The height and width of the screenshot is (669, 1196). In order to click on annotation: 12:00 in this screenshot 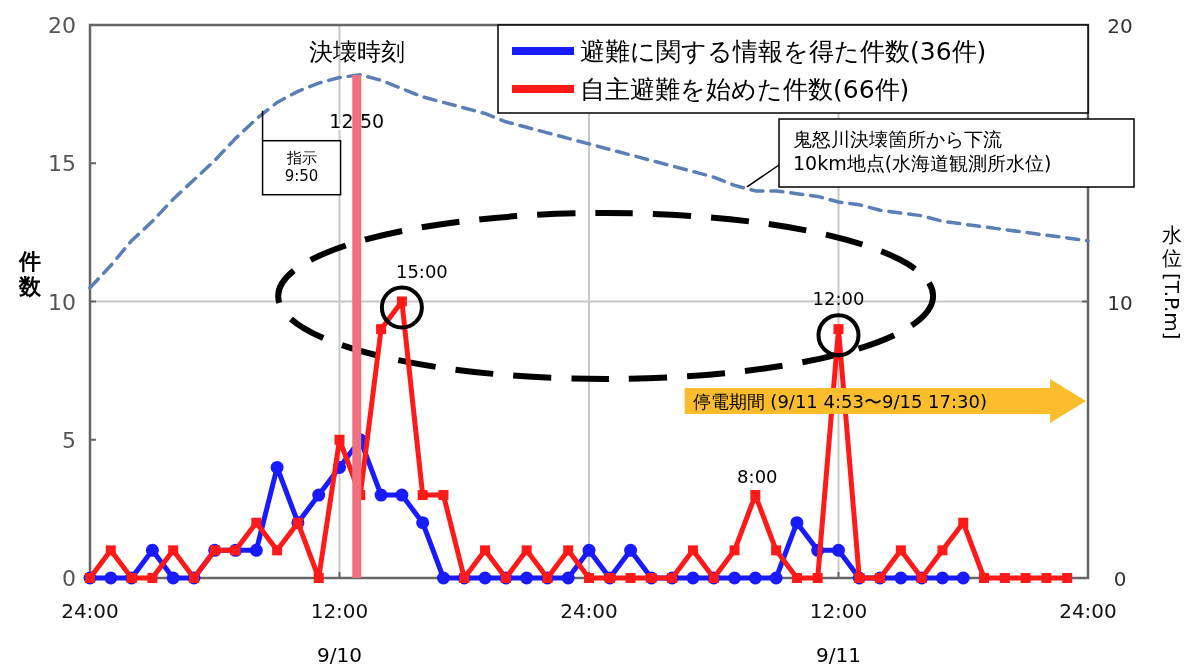, I will do `click(838, 299)`.